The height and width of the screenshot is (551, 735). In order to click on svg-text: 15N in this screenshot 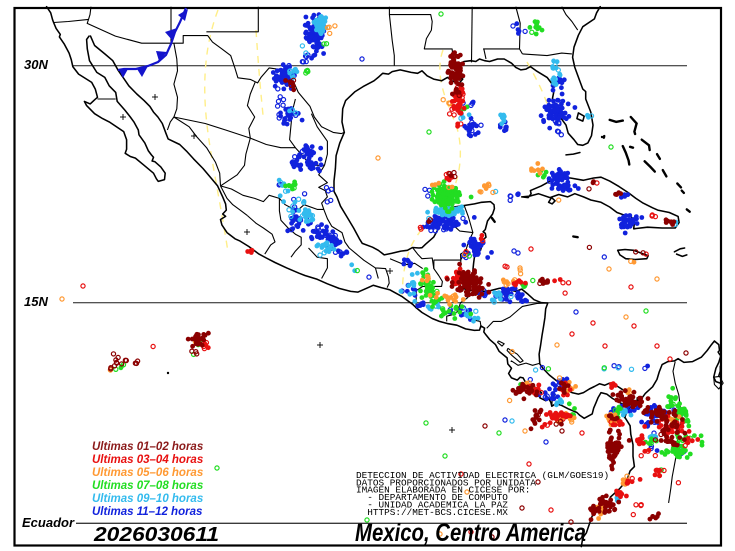, I will do `click(36, 301)`.